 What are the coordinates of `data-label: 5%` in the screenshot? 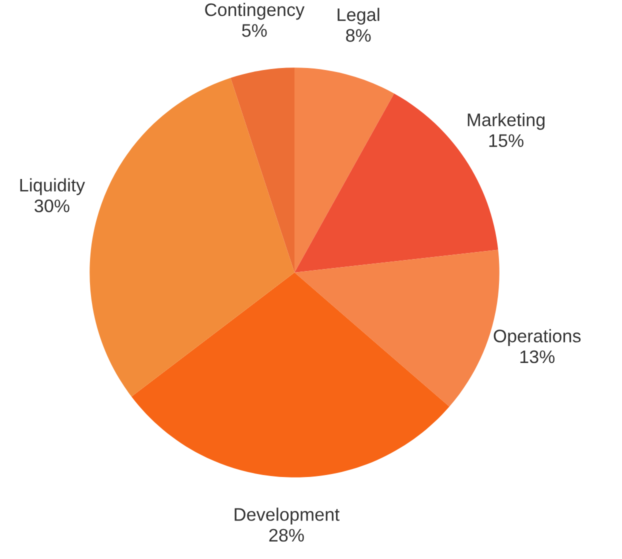 It's located at (254, 30).